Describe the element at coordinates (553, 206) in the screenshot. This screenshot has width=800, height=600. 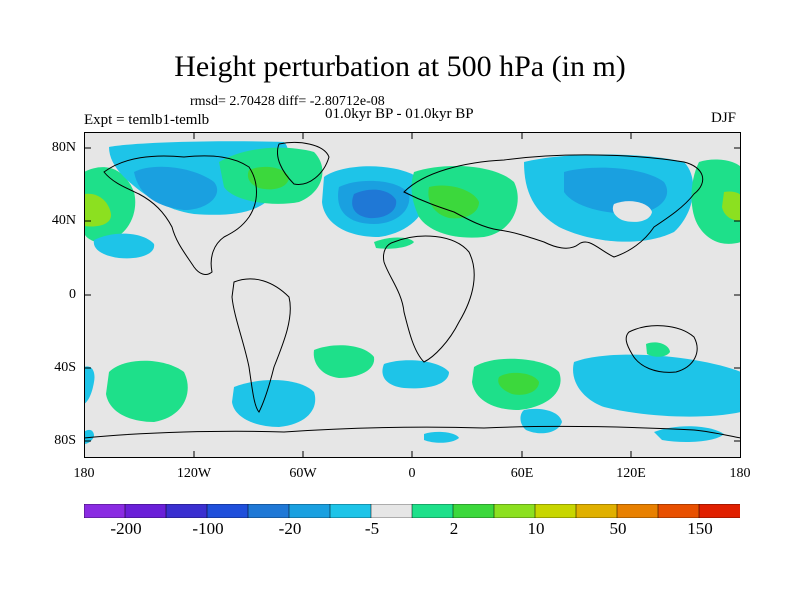
I see `coastline-europe-asia` at that location.